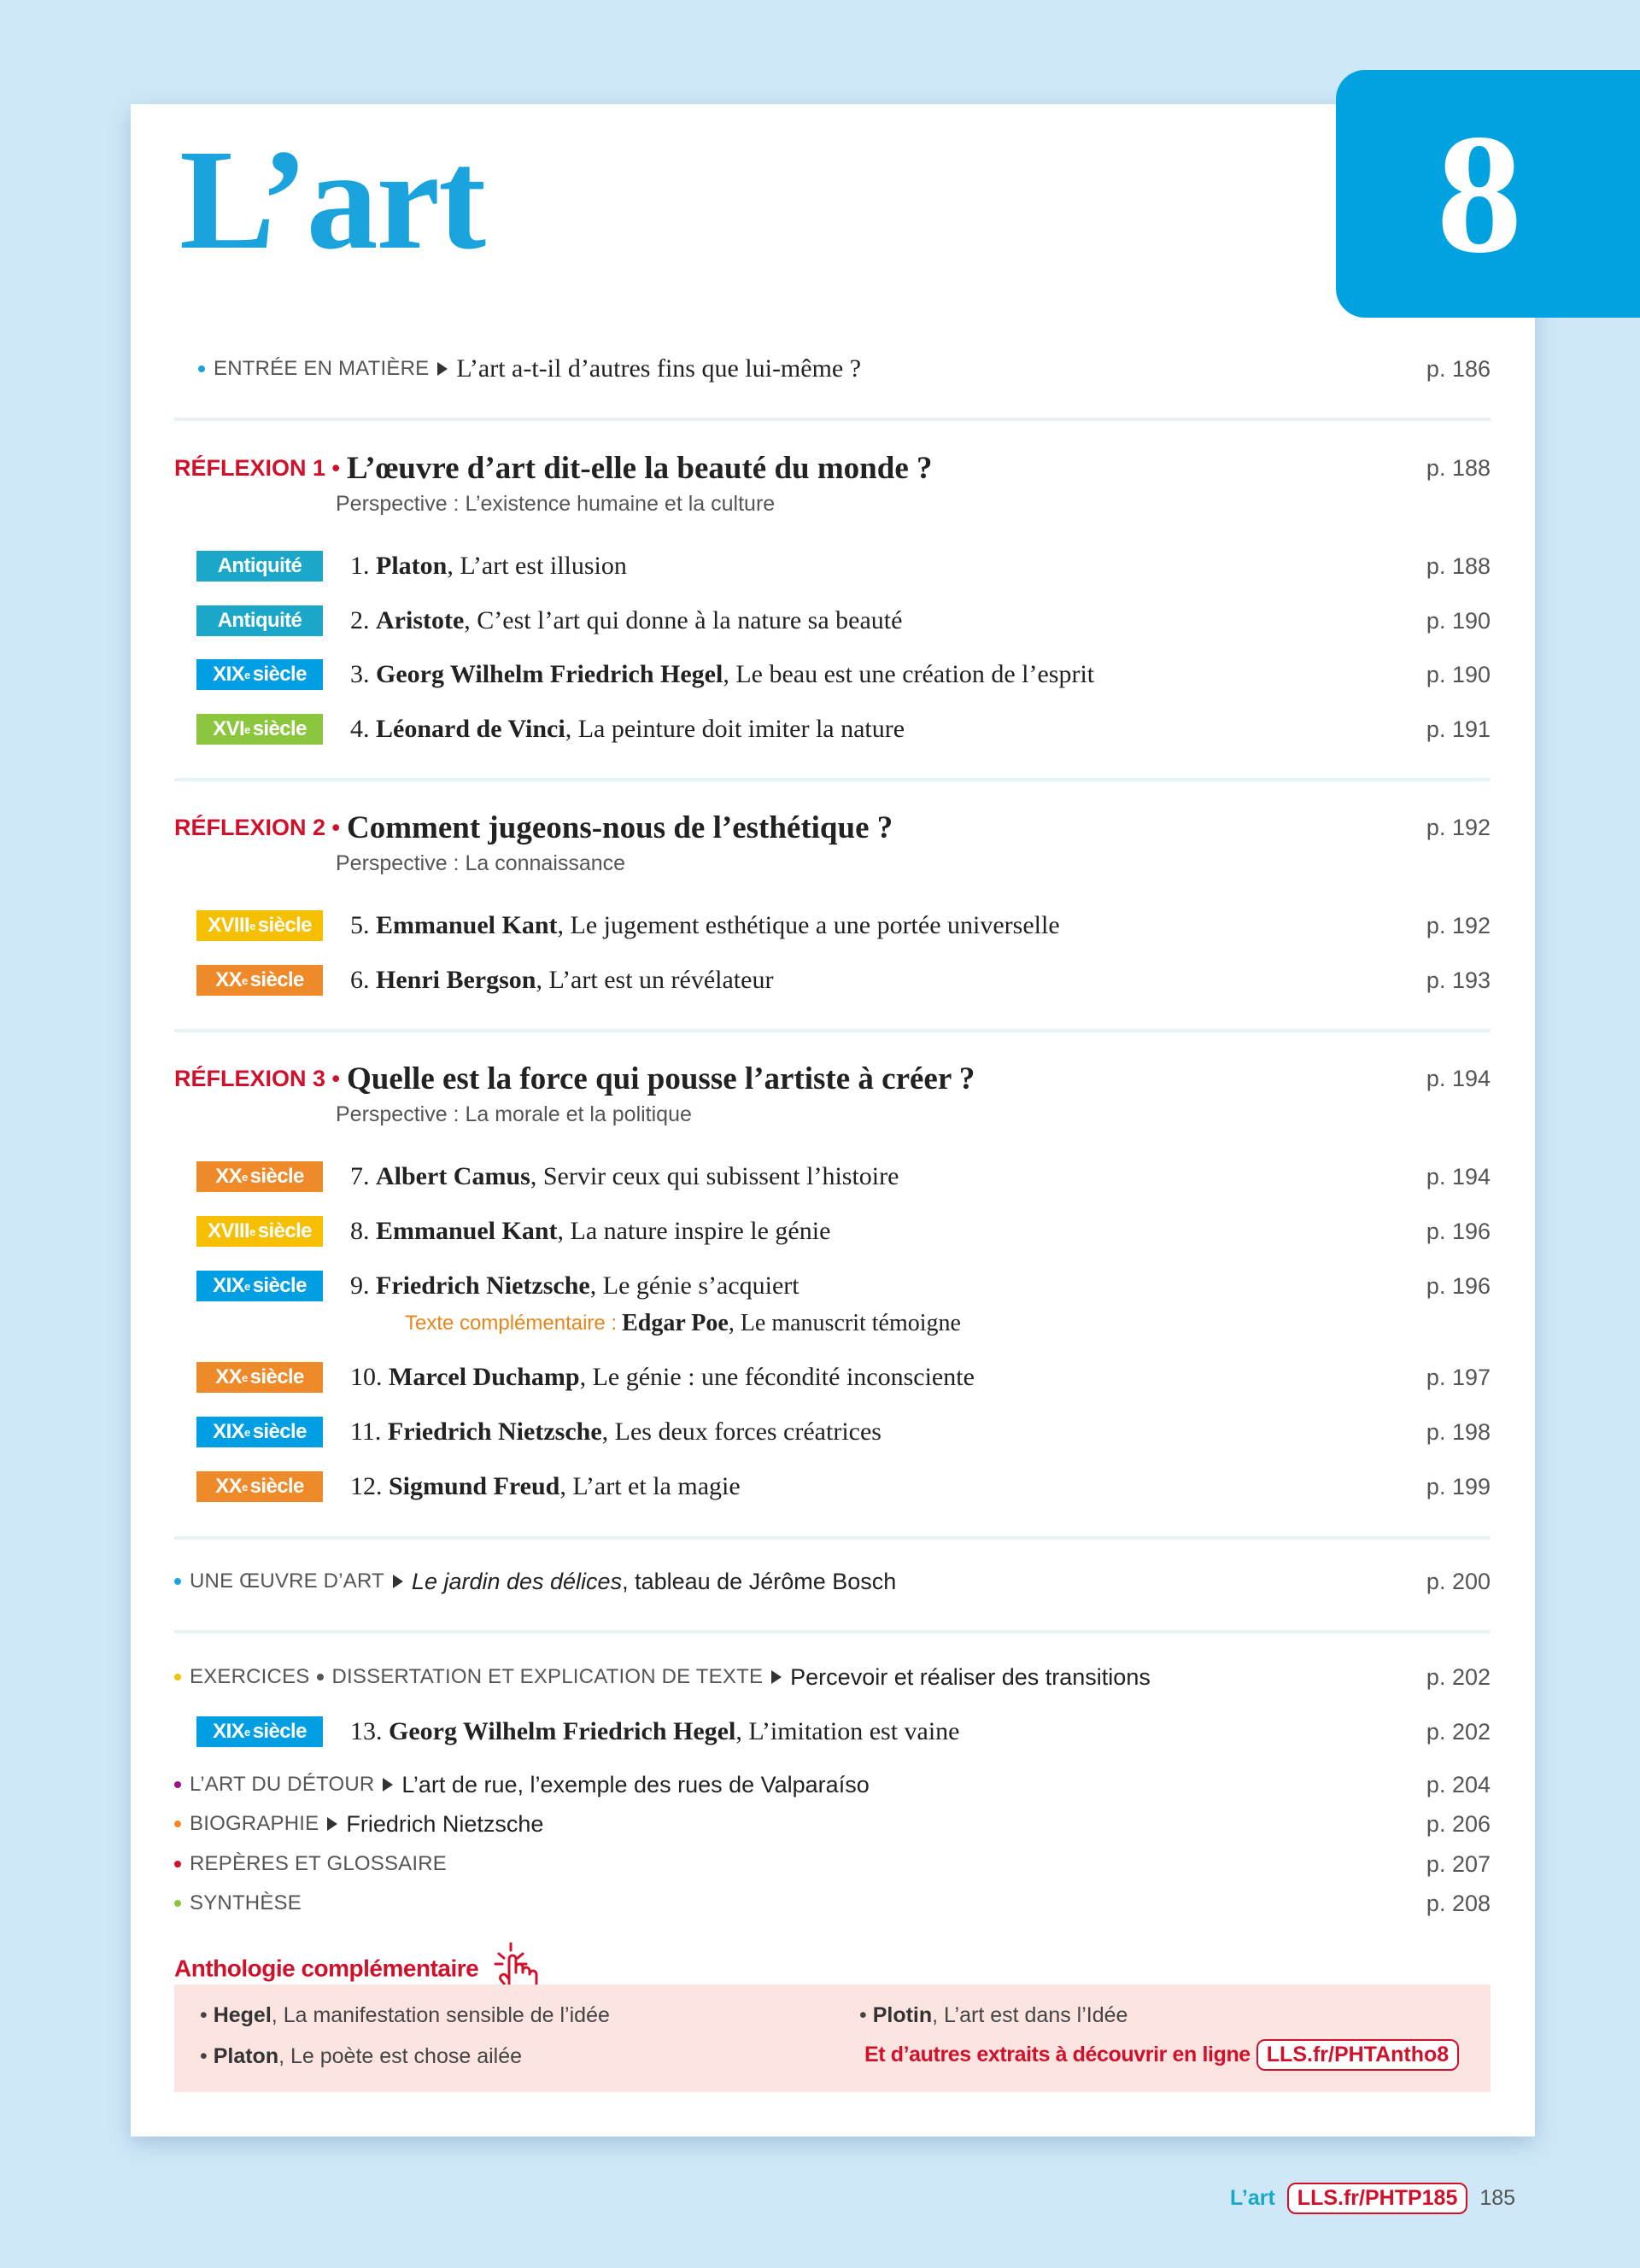  What do you see at coordinates (820, 1903) in the screenshot?
I see `extra-section: SYNTHÈSE p. 208` at bounding box center [820, 1903].